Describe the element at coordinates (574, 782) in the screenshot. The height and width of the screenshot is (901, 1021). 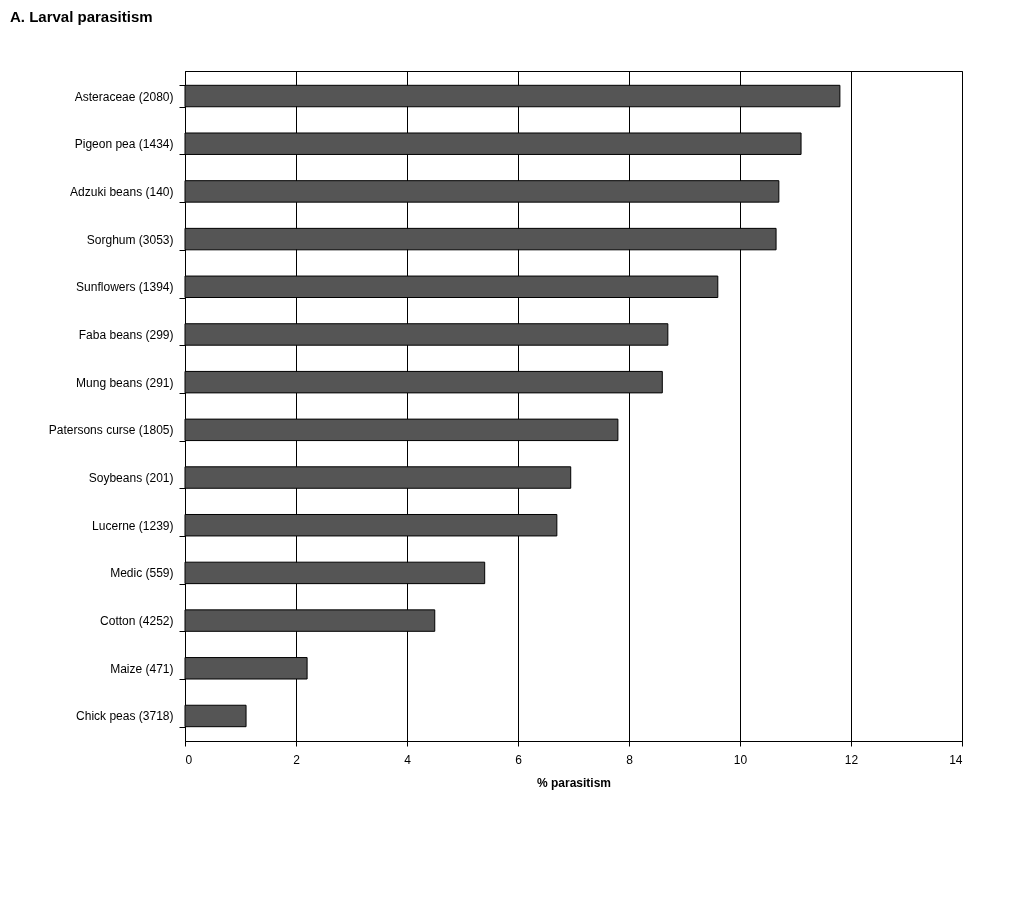
I see `x-axis-title: % parasitism` at that location.